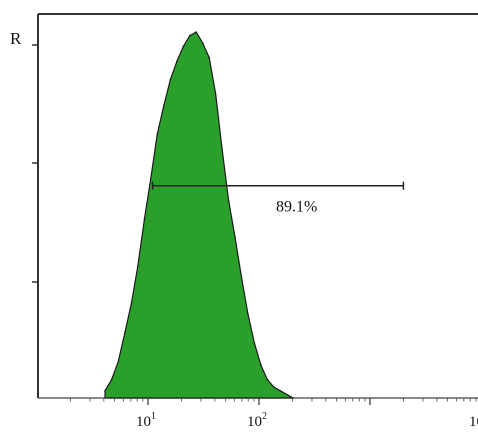  I want to click on x-tick-label-2: 104, so click(473, 420).